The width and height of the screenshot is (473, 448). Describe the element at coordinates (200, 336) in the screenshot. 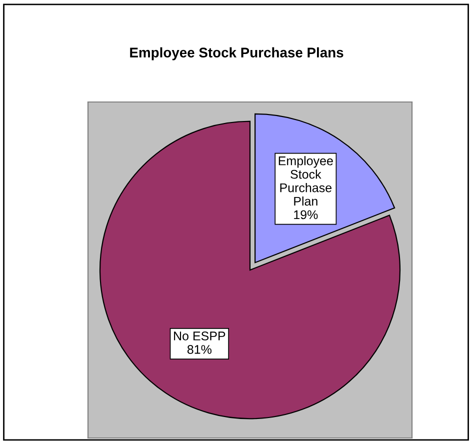

I see `slice-label: No ESPP` at that location.